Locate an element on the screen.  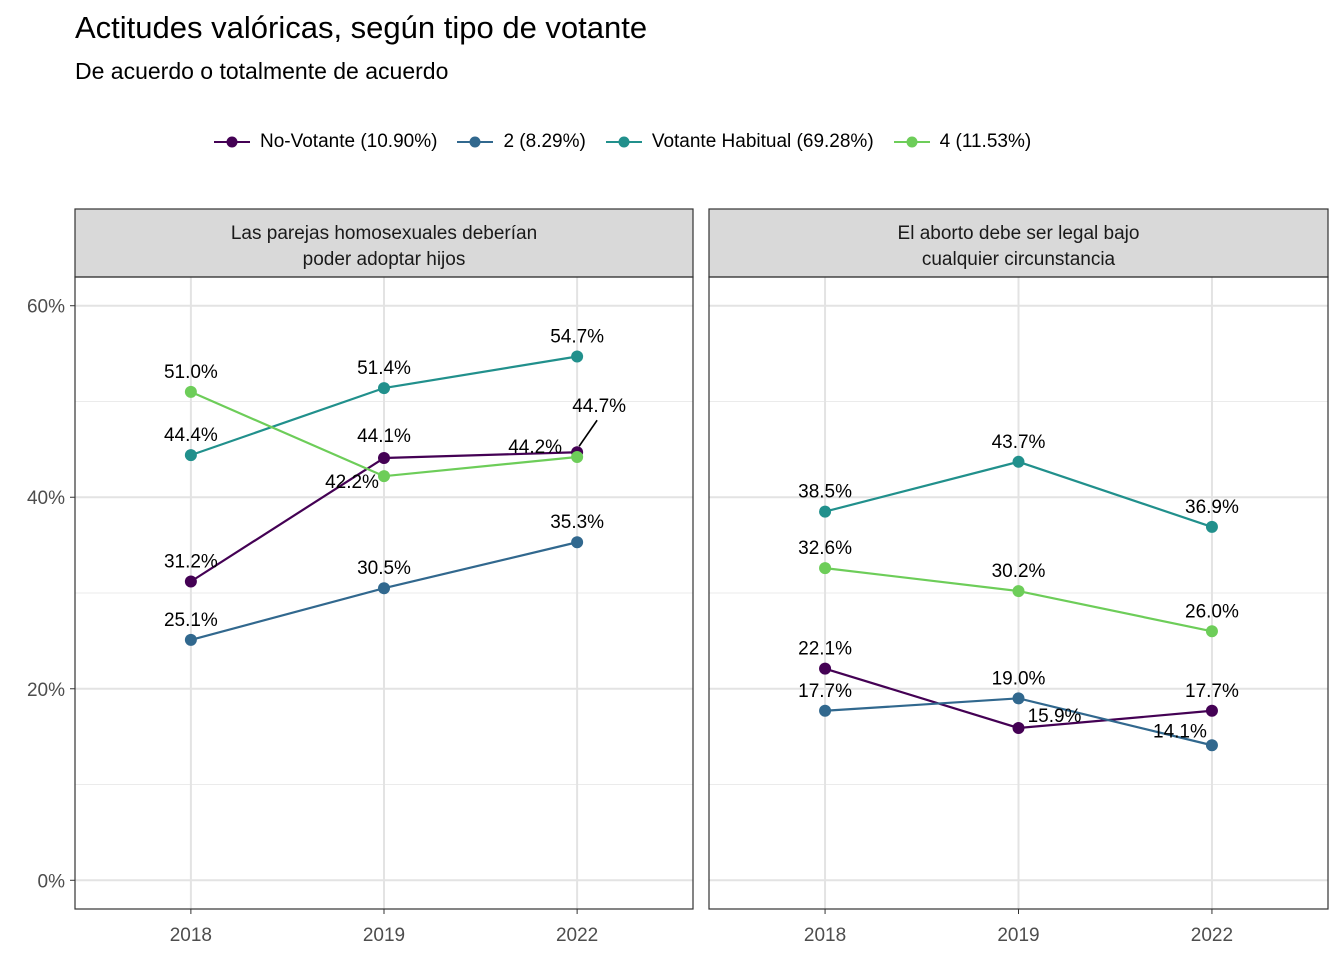
legend-label-2: 2 (8.29%) is located at coordinates (544, 141).